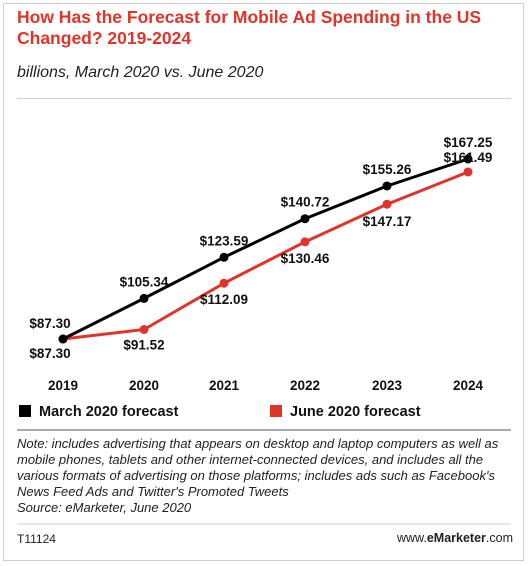 This screenshot has height=566, width=529. What do you see at coordinates (387, 186) in the screenshot?
I see `data-point-march-2023` at bounding box center [387, 186].